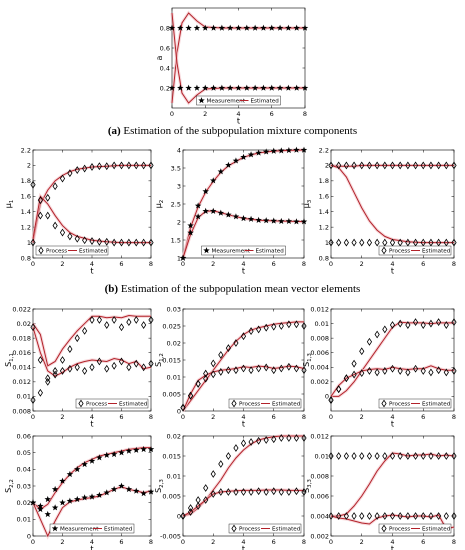  I want to click on y-axis-label: a, so click(159, 57).